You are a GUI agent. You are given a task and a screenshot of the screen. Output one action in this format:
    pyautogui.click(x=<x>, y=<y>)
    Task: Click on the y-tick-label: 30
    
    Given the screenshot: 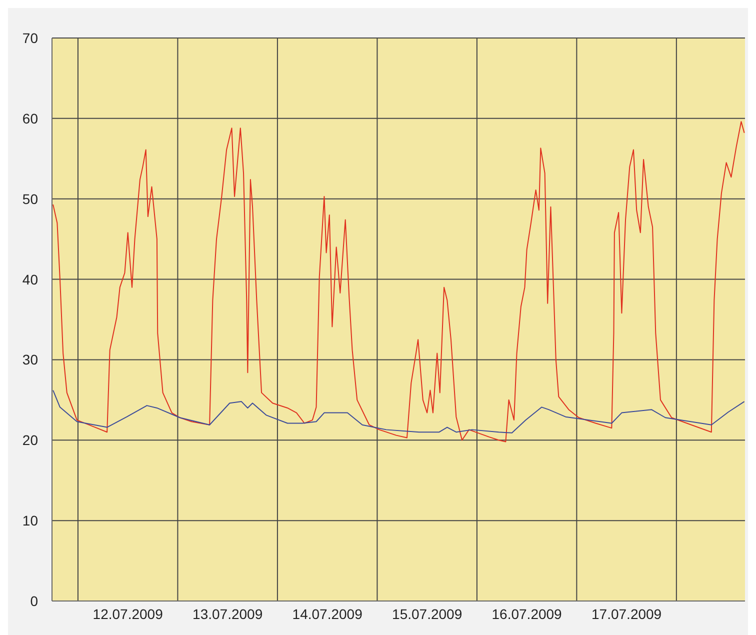 What is the action you would take?
    pyautogui.click(x=30, y=360)
    